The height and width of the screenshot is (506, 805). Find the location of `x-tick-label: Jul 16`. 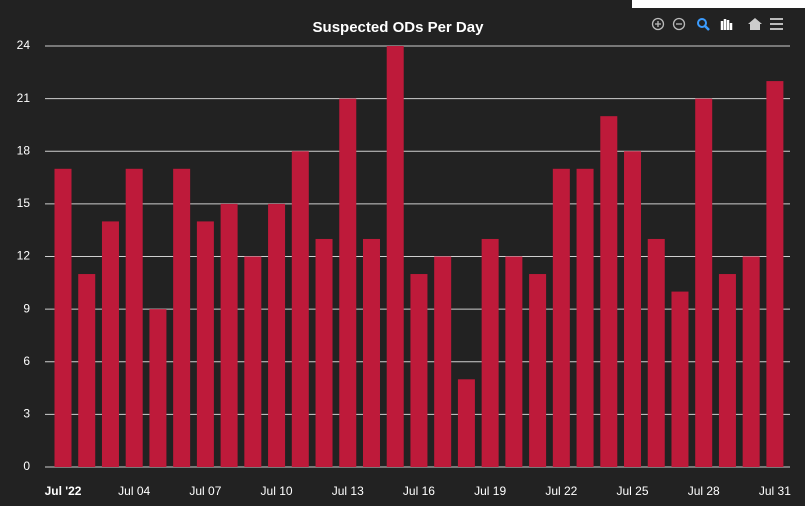

x-tick-label: Jul 16 is located at coordinates (419, 491).